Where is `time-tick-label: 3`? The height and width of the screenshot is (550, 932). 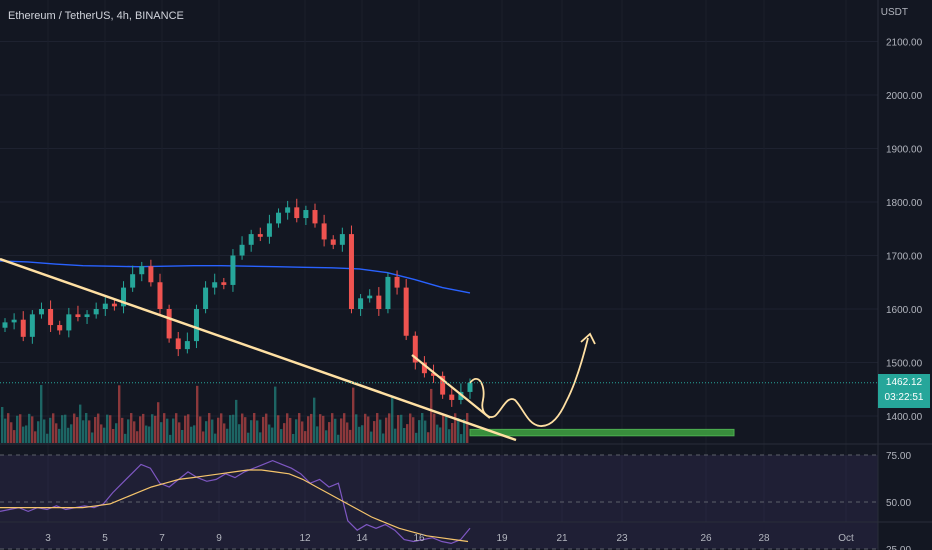
time-tick-label: 3 is located at coordinates (48, 538).